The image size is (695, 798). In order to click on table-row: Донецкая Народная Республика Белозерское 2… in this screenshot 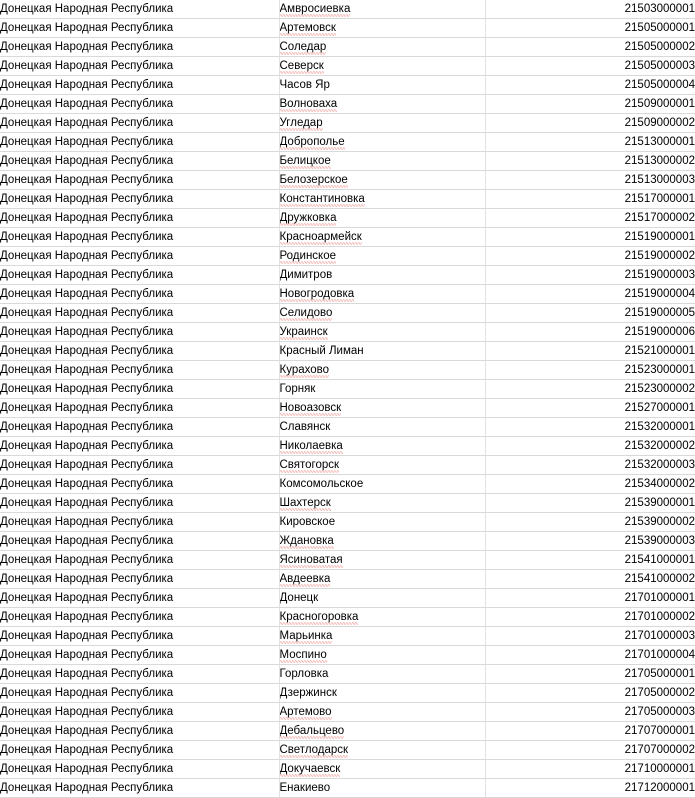, I will do `click(347, 180)`.